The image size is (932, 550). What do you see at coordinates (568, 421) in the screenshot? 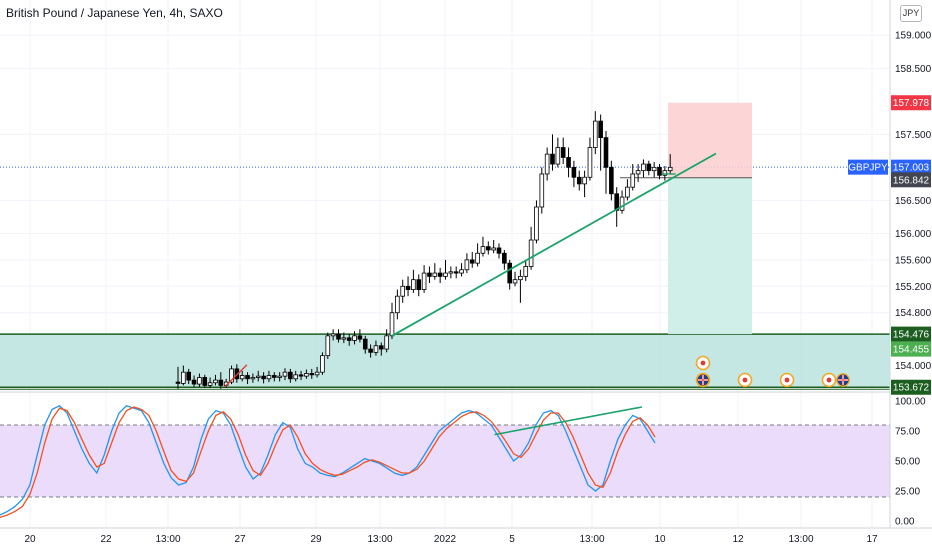
I see `stoch-divergence-line` at bounding box center [568, 421].